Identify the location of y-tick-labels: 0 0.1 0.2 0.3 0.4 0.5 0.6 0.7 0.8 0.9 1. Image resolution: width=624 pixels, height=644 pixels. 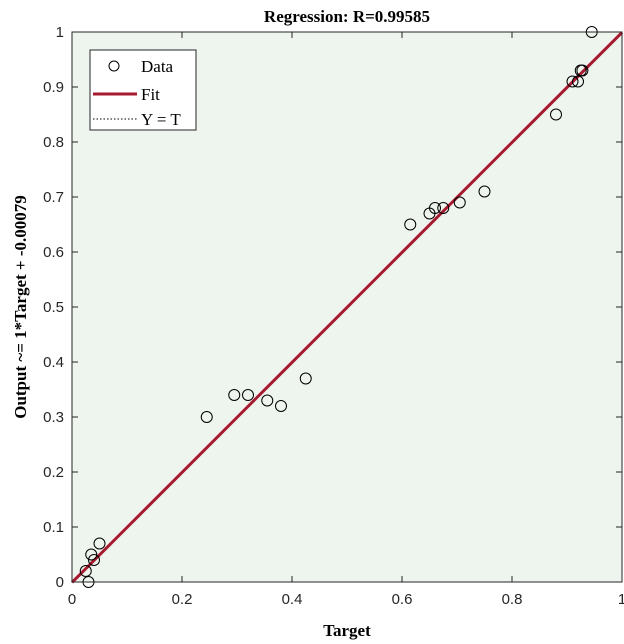
(53, 307).